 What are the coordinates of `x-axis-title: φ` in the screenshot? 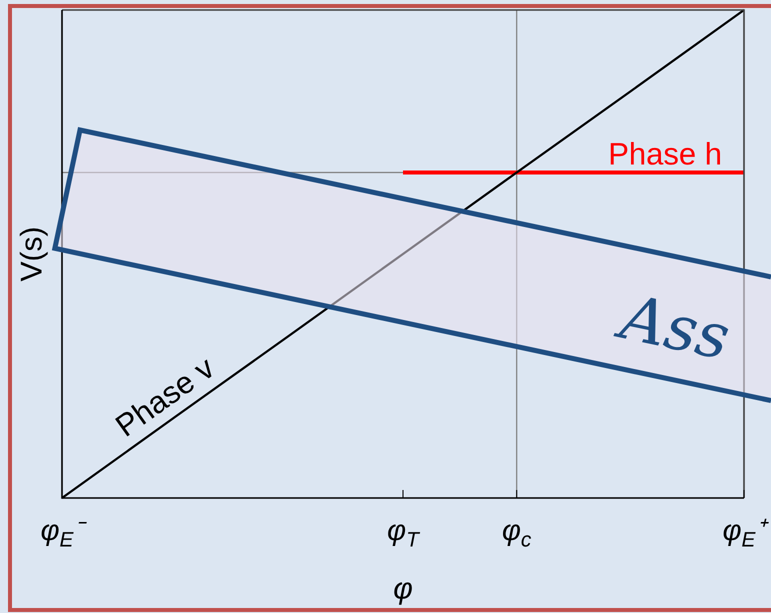 It's located at (403, 589).